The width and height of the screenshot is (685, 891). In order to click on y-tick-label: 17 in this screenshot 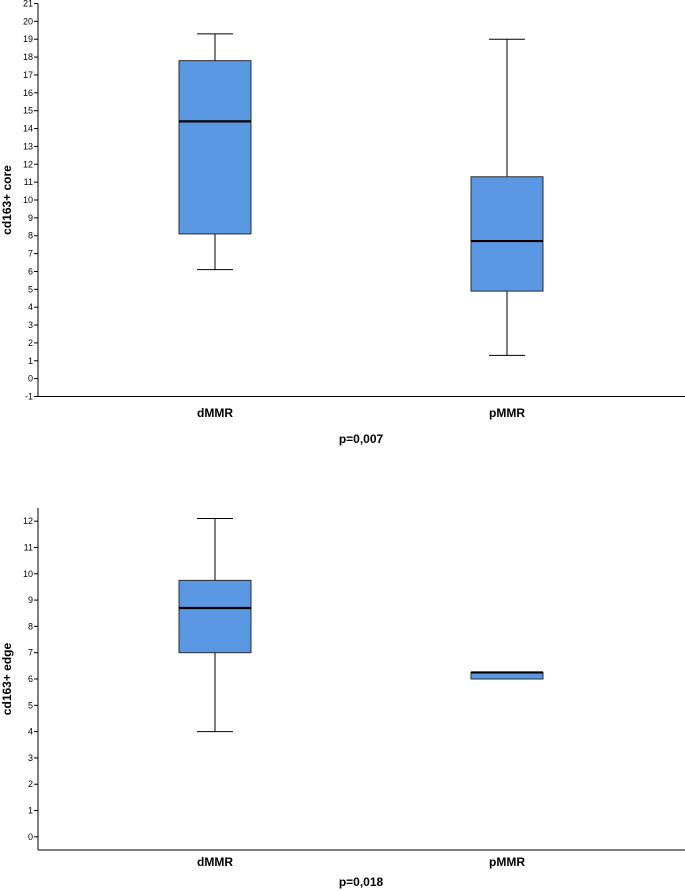, I will do `click(28, 75)`.